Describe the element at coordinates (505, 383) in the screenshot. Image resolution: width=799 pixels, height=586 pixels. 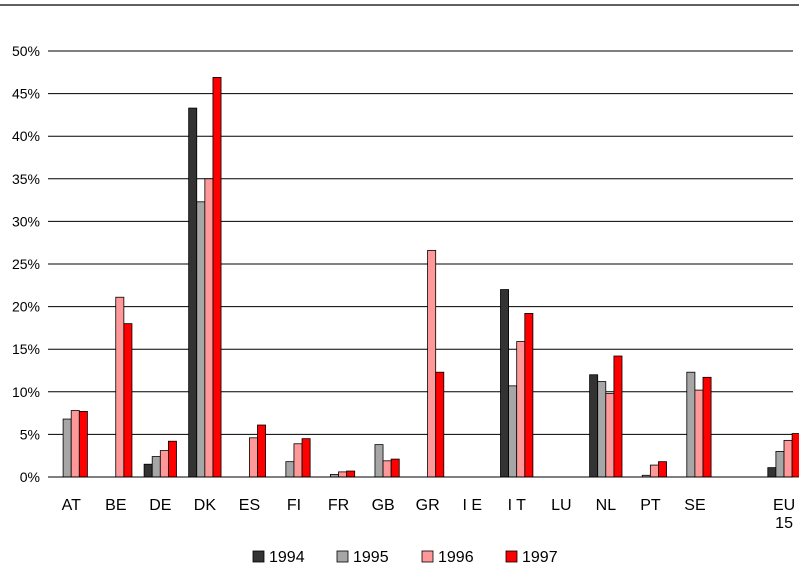
I see `bar-1994-it` at that location.